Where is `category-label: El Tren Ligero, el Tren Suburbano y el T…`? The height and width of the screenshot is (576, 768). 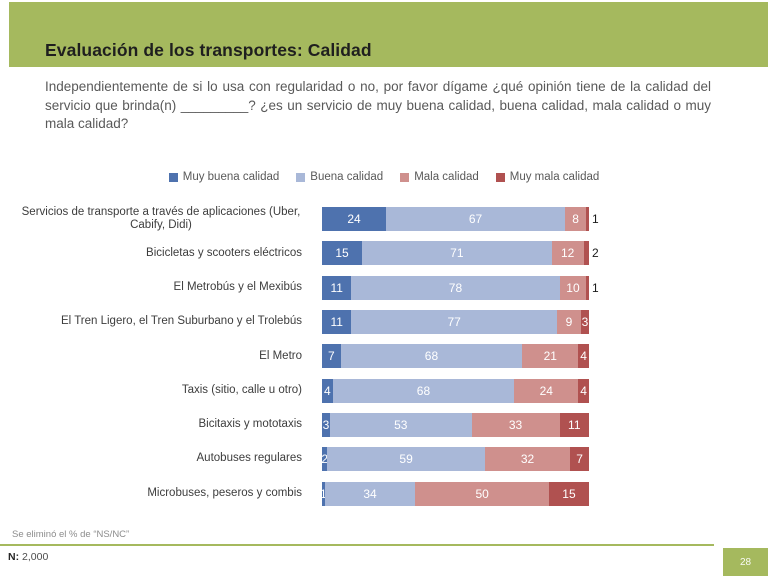 category-label: El Tren Ligero, el Tren Suburbano y el T… is located at coordinates (181, 321).